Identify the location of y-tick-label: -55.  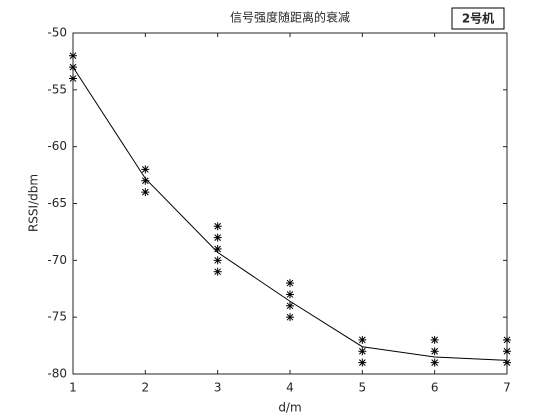
(57, 89).